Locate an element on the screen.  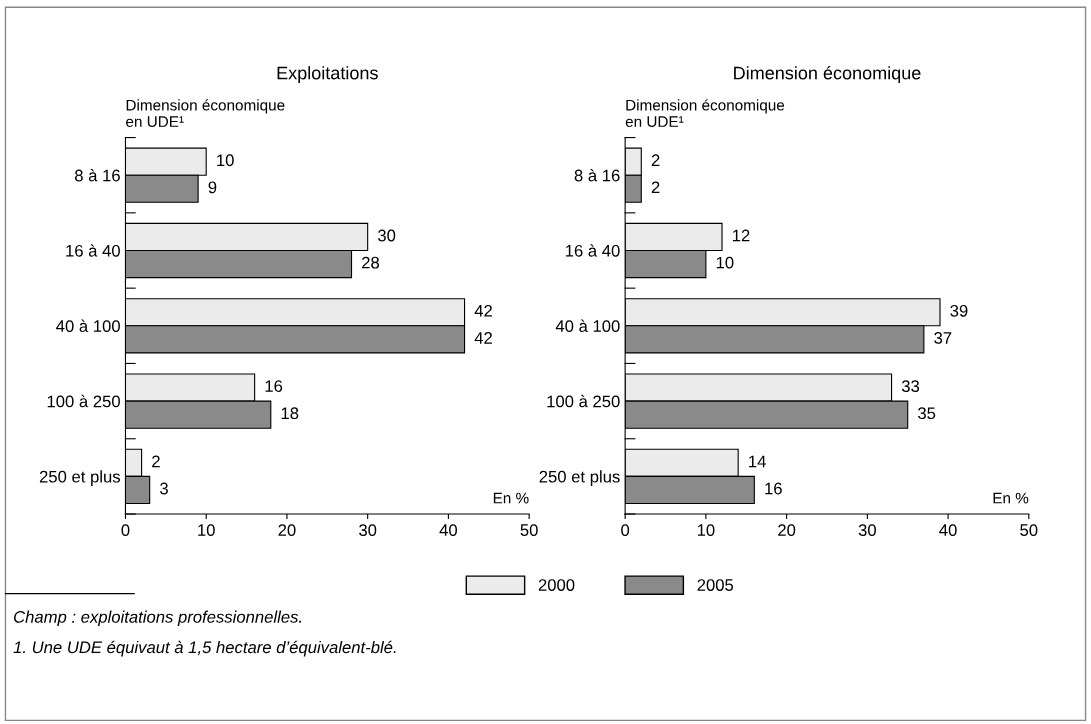
data-label: 3 is located at coordinates (164, 488).